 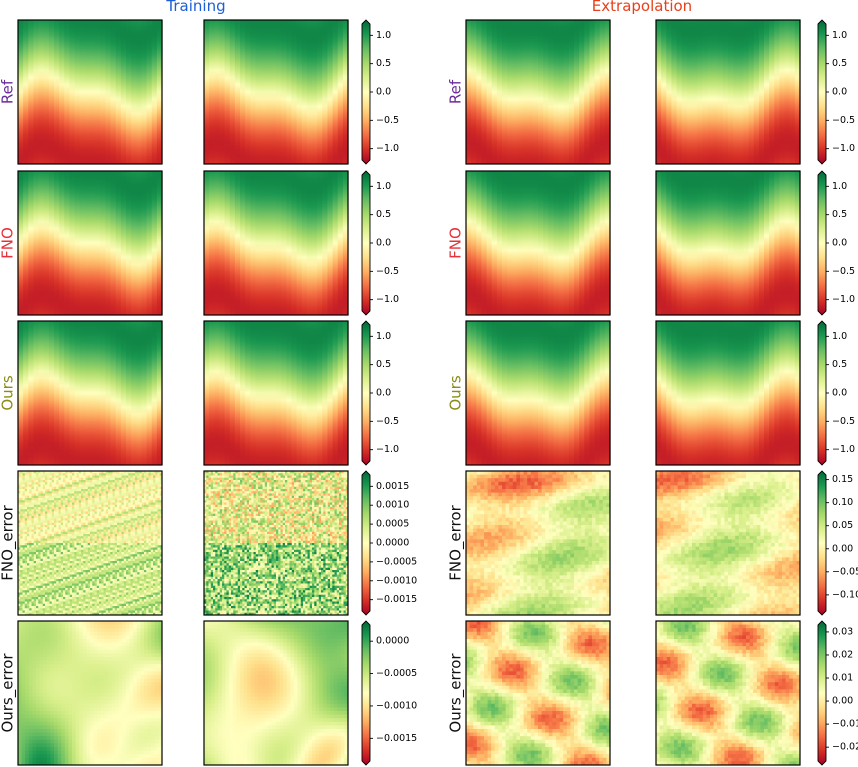 What do you see at coordinates (642, 7) in the screenshot?
I see `extrapolation-title: Extrapolation` at bounding box center [642, 7].